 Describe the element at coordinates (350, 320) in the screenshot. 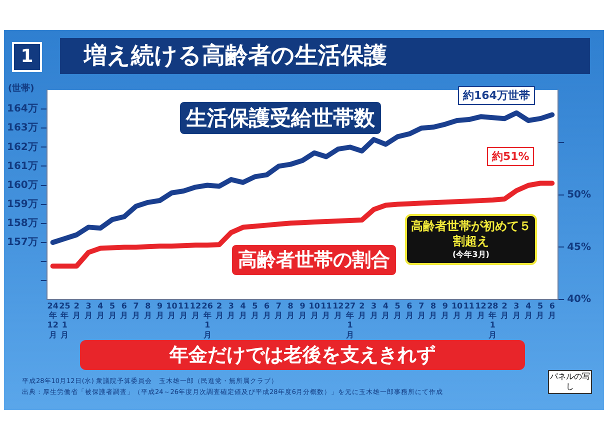

I see `x-tick-label: 27年1月` at that location.